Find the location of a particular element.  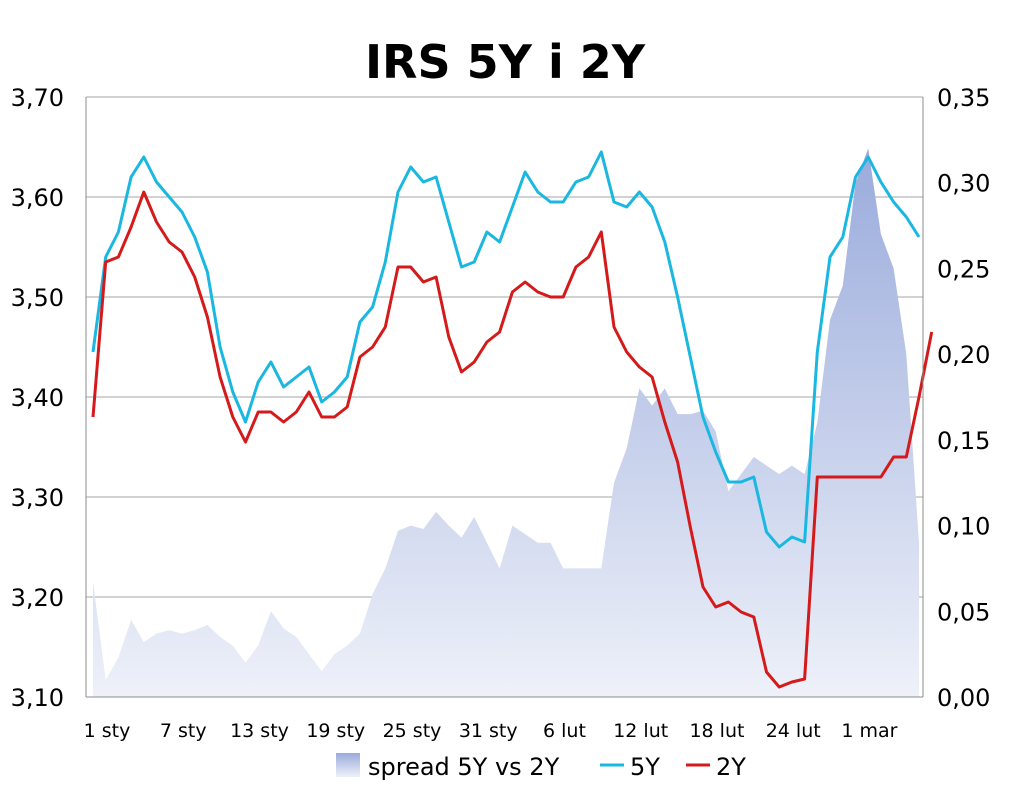

left-tick-label: 3,10 is located at coordinates (37, 698).